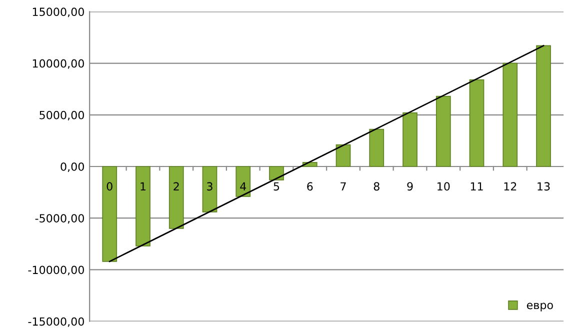  What do you see at coordinates (539, 307) in the screenshot?
I see `legend-label: евро` at bounding box center [539, 307].